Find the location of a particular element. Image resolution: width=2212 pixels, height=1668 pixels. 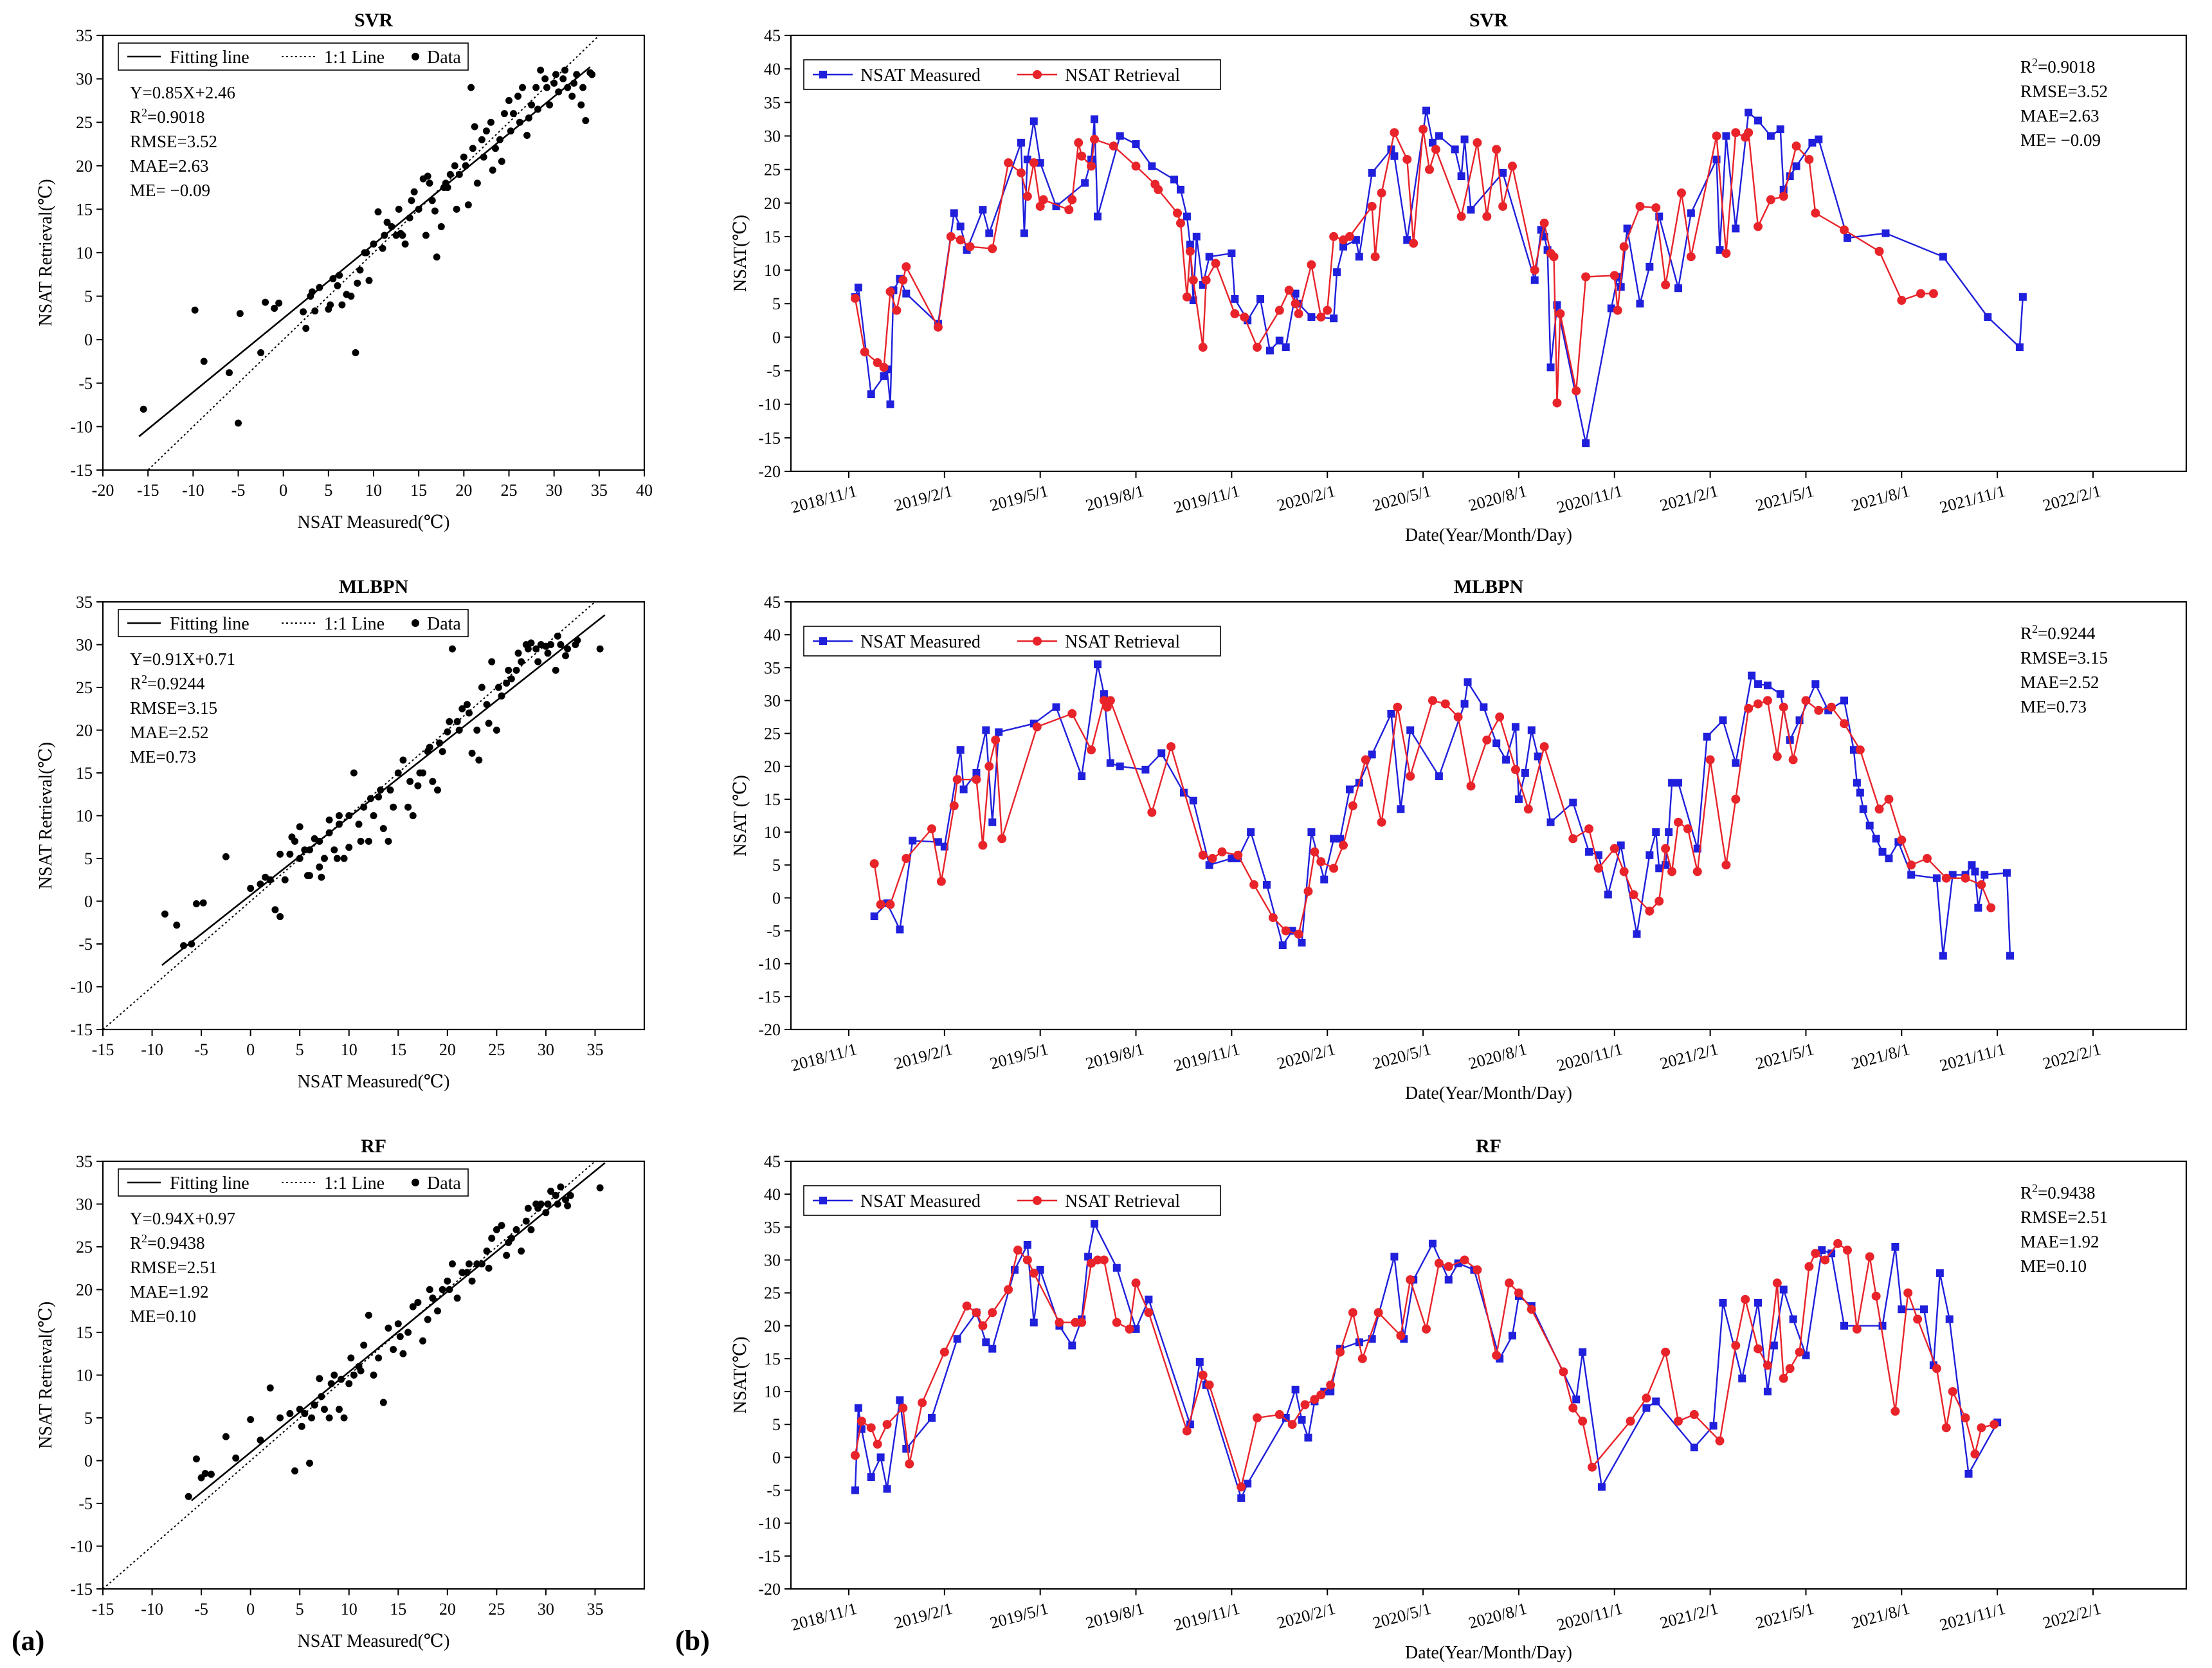

x-tick-label: 2022/2/1 is located at coordinates (2072, 1616).